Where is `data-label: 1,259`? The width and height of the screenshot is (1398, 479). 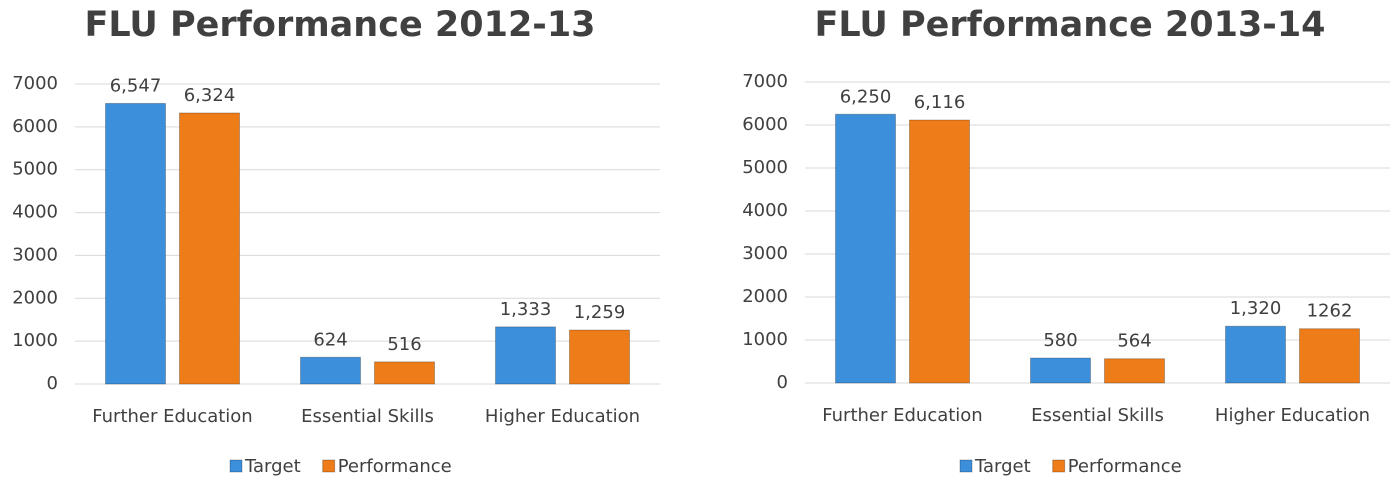
data-label: 1,259 is located at coordinates (600, 312).